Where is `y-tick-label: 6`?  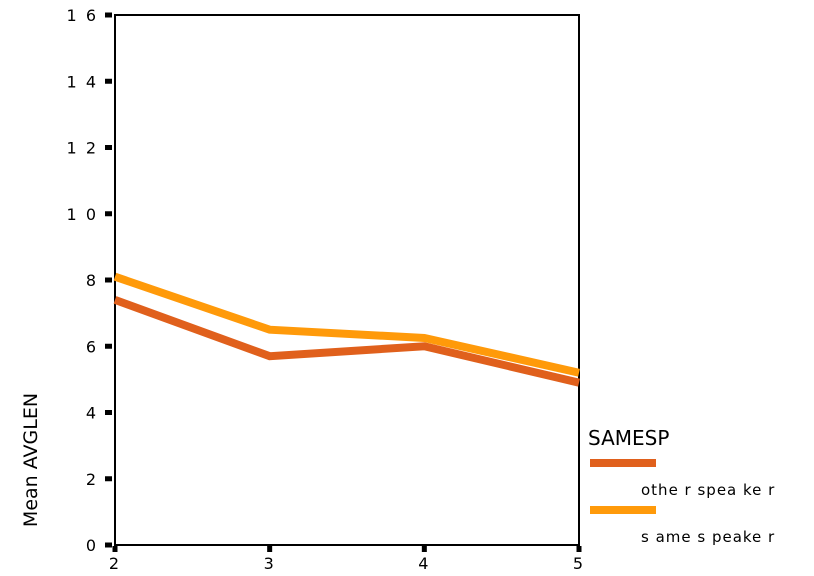
y-tick-label: 6 is located at coordinates (92, 346).